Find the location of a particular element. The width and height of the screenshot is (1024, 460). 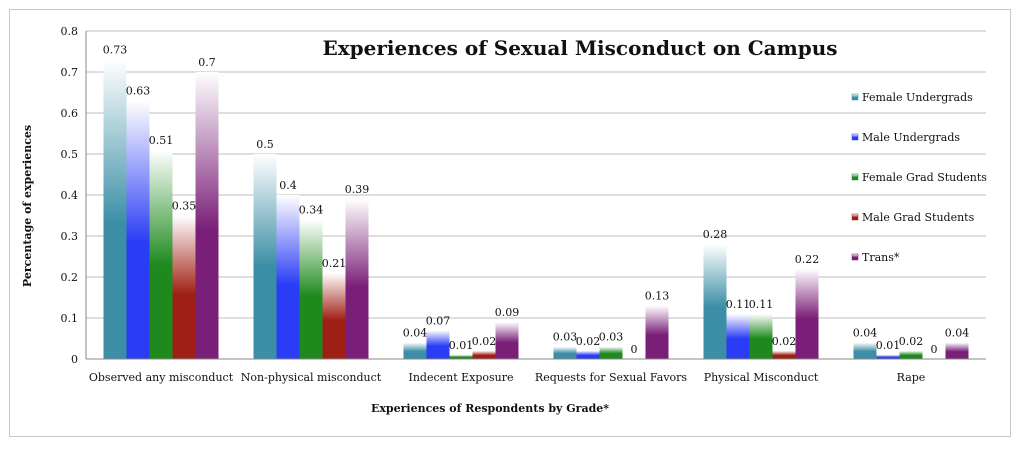

x-category-label: Non-physical misconduct is located at coordinates (311, 377).